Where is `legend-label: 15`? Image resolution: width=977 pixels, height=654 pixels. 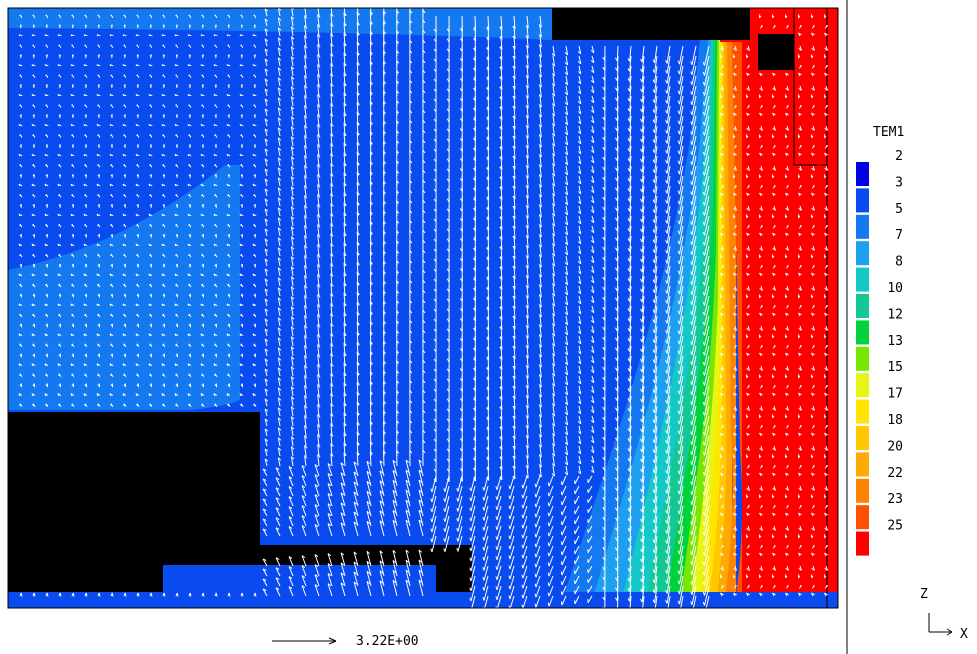
legend-label: 15 is located at coordinates (895, 367).